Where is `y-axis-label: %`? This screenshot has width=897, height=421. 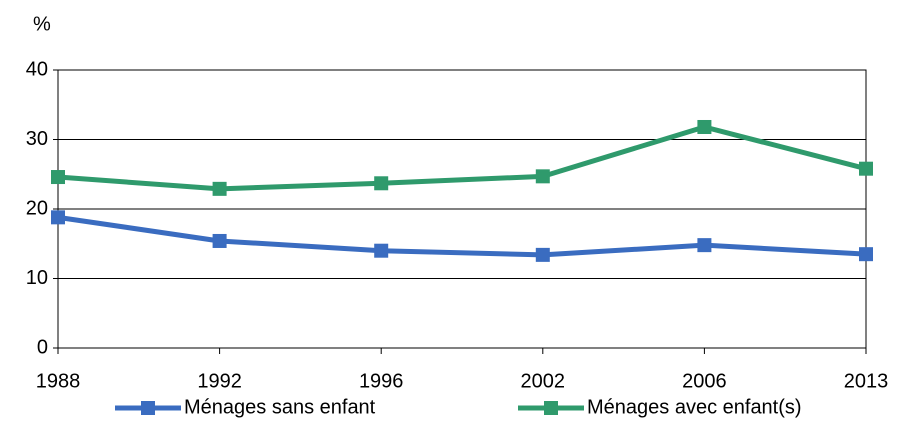 y-axis-label: % is located at coordinates (42, 24).